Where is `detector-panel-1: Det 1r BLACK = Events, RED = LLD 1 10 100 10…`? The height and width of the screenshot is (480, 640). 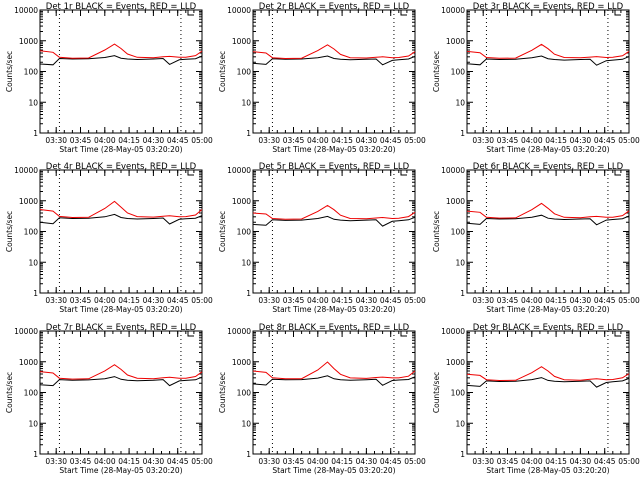 detector-panel-1: Det 1r BLACK = Events, RED = LLD 1 10 100 10… is located at coordinates (109, 78).